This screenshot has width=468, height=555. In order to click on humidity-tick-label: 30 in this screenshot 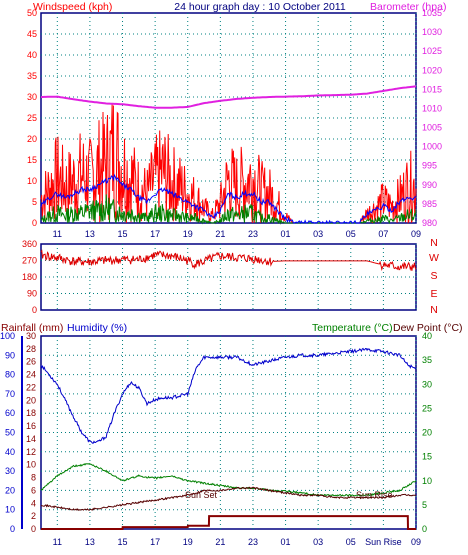, I will do `click(10, 471)`.